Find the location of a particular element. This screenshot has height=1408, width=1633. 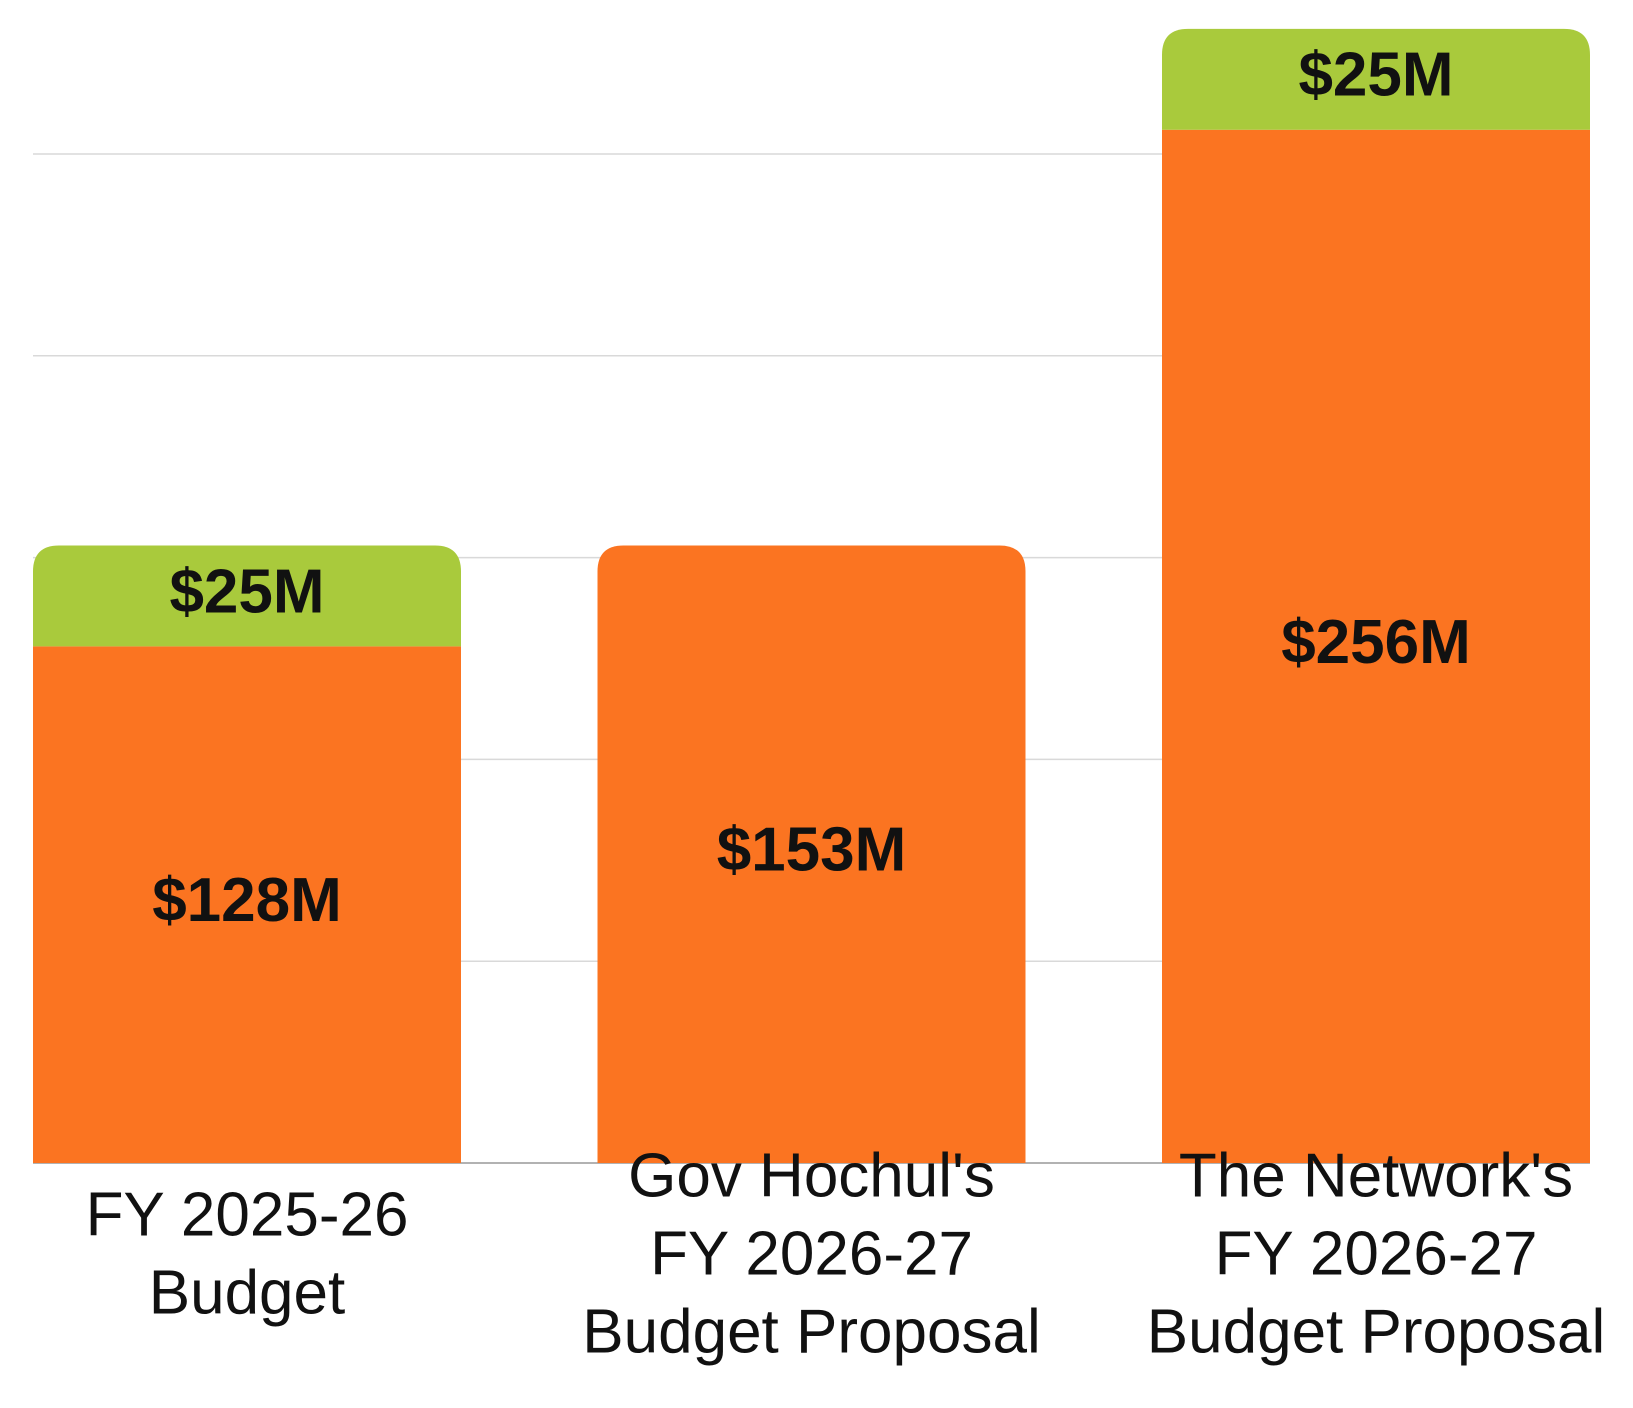

x-tick-label: The Network's is located at coordinates (1376, 1175).